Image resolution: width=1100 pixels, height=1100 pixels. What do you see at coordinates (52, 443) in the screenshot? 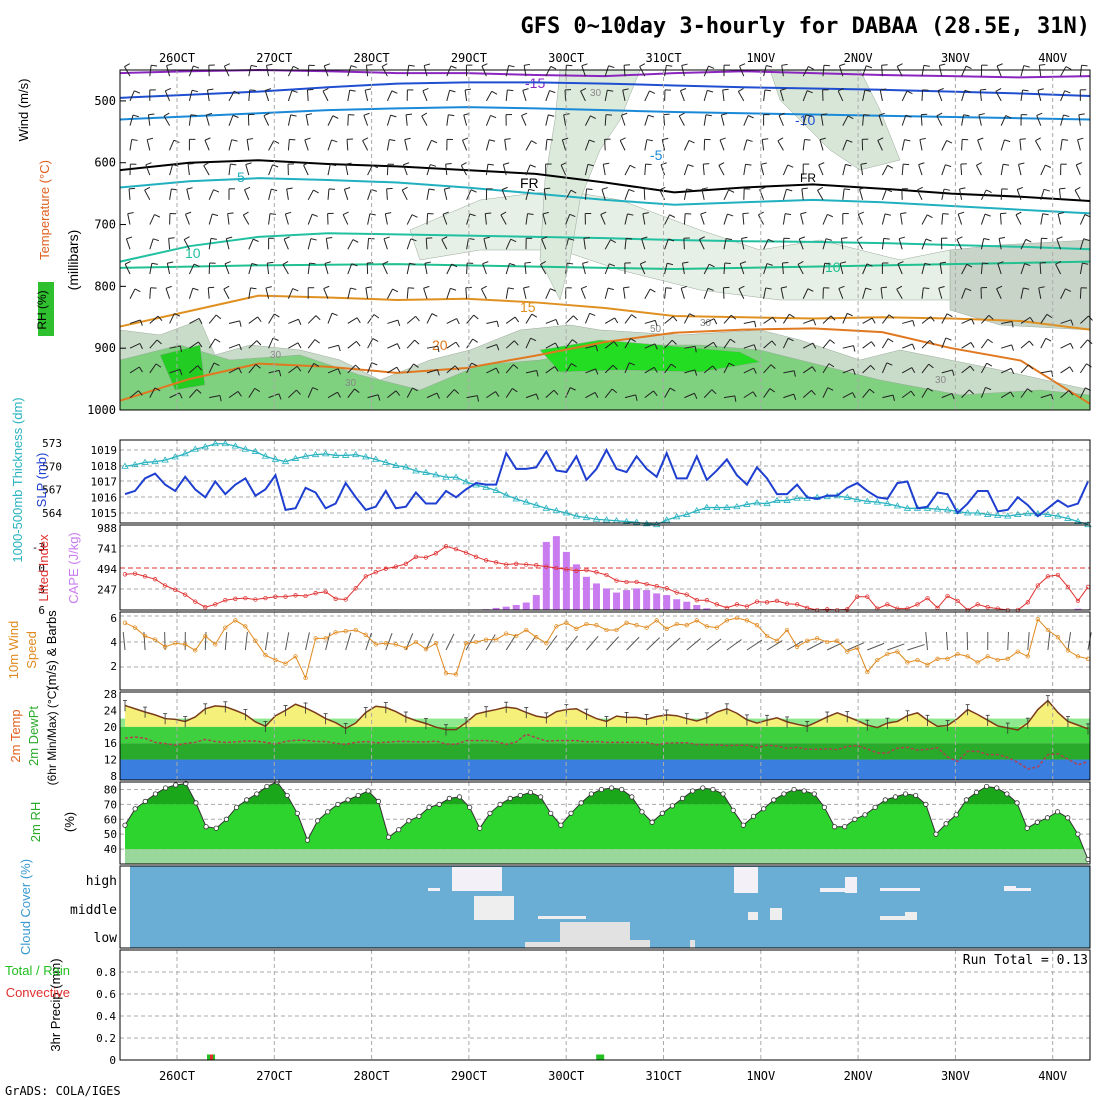
I see `thickness-tick: 573` at bounding box center [52, 443].